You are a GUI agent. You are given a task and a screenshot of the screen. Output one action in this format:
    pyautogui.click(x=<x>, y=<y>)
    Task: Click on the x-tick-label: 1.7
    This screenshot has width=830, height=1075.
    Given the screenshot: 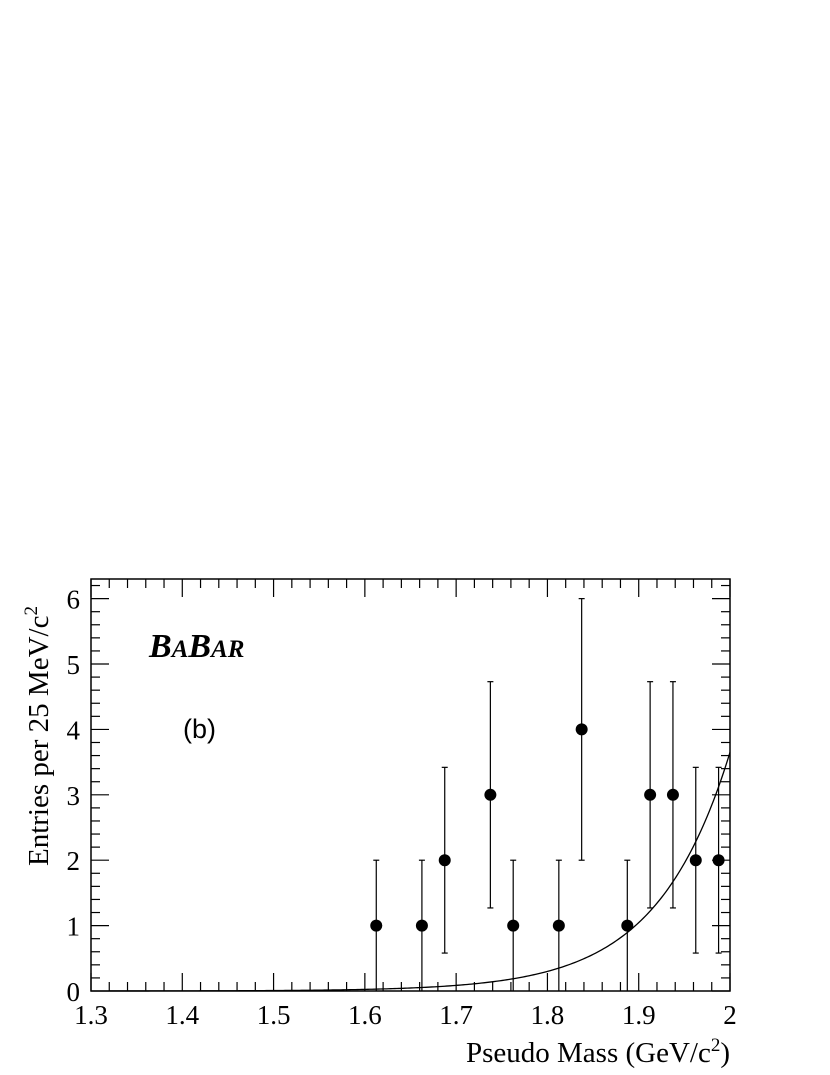 What is the action you would take?
    pyautogui.click(x=456, y=1015)
    